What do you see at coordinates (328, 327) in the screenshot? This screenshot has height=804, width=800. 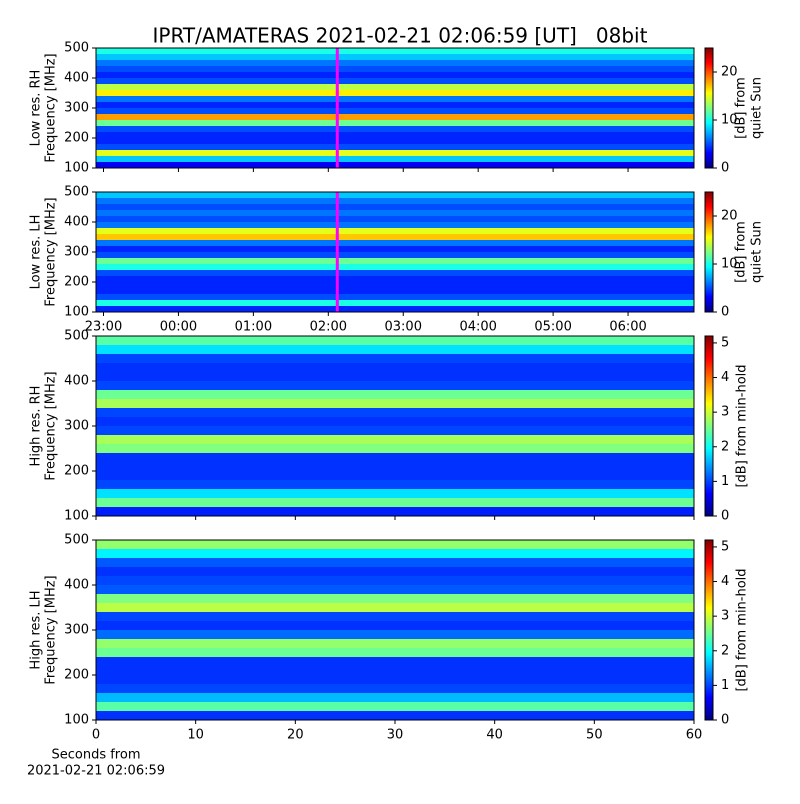 I see `x-tick-label: 02:00` at bounding box center [328, 327].